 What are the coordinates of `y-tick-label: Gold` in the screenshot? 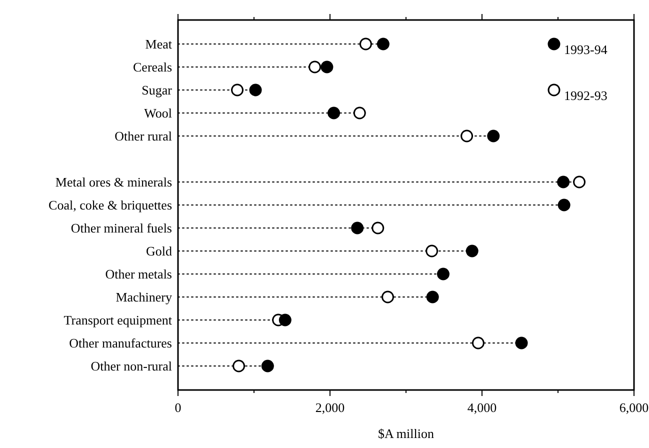 It's located at (159, 251).